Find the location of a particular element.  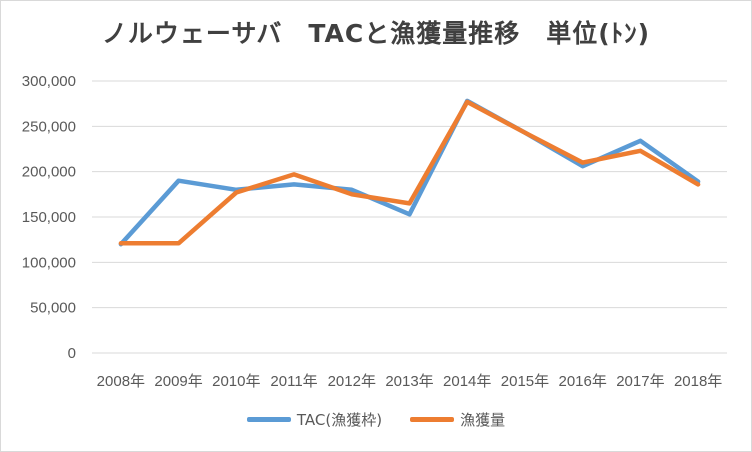

legend-item-catch: 漁獲量 is located at coordinates (457, 419).